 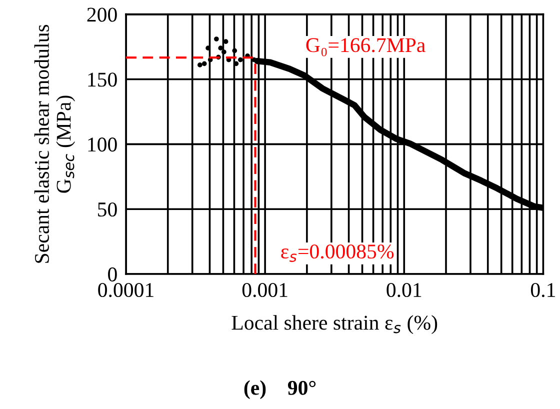 What do you see at coordinates (55, 143) in the screenshot?
I see `y-axis-title: Secant elastic shear modulus G$_{sec}$ (MPa)` at bounding box center [55, 143].